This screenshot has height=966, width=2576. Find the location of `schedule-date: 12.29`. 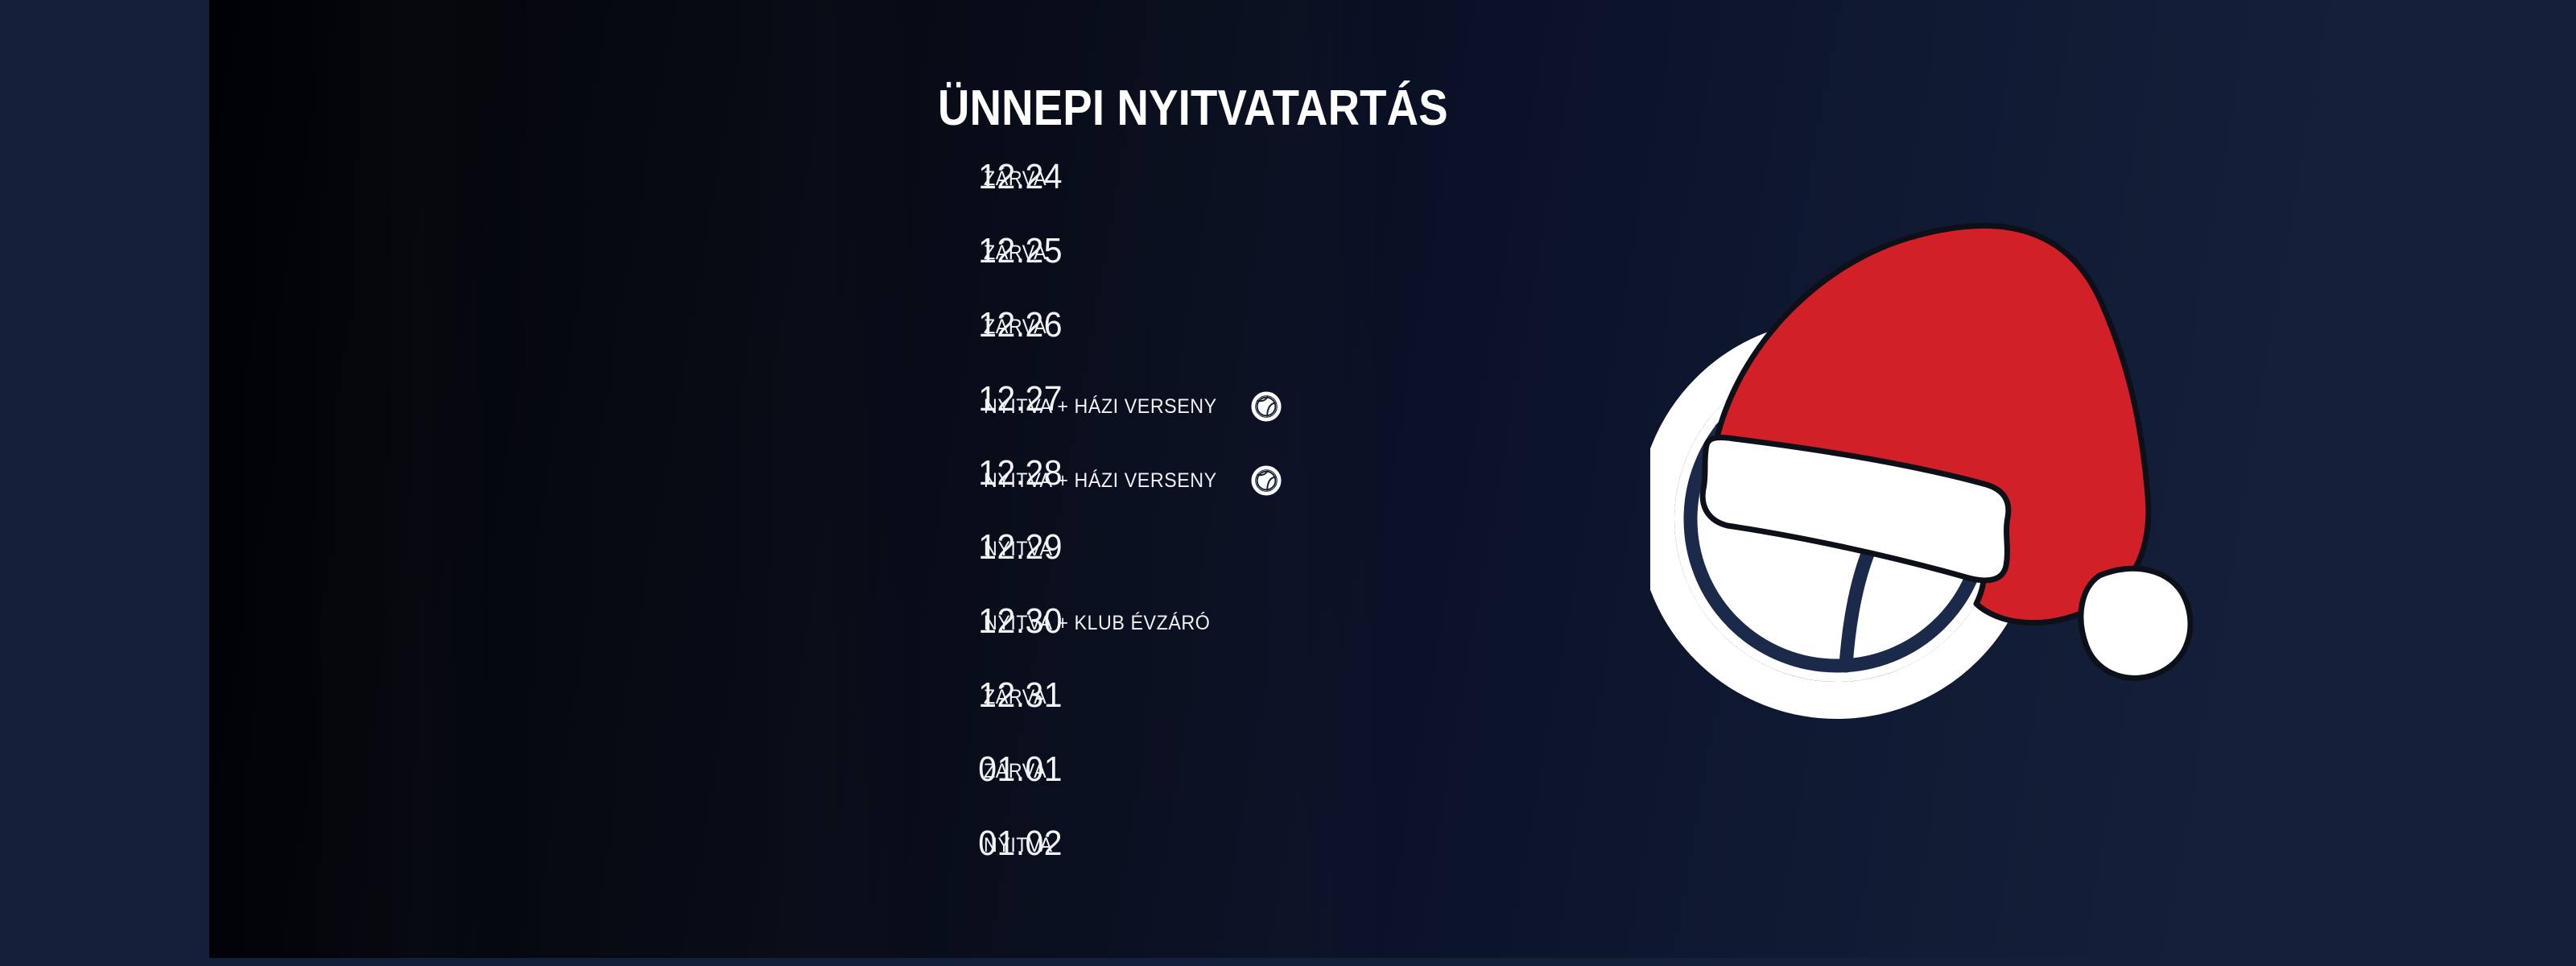

schedule-date: 12.29 is located at coordinates (1020, 547).